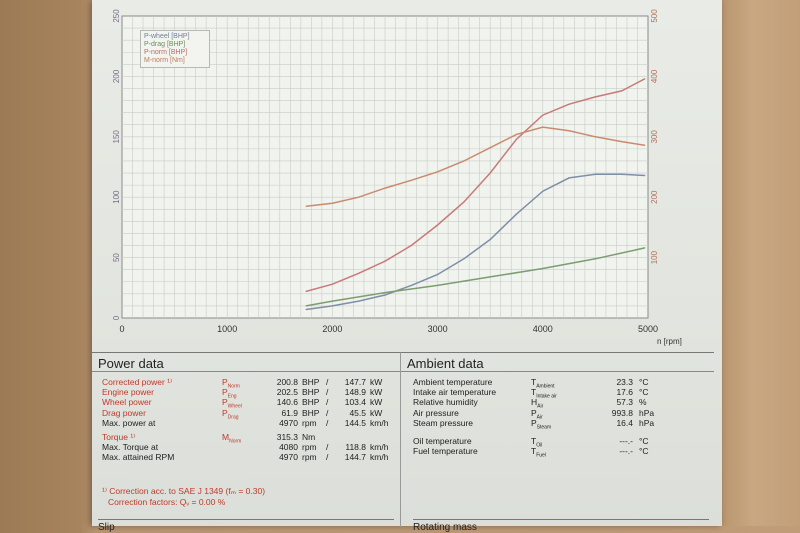  Describe the element at coordinates (247, 457) in the screenshot. I see `power-row: Max. attained RPM 4970 rpm / 144.7 km/h` at that location.